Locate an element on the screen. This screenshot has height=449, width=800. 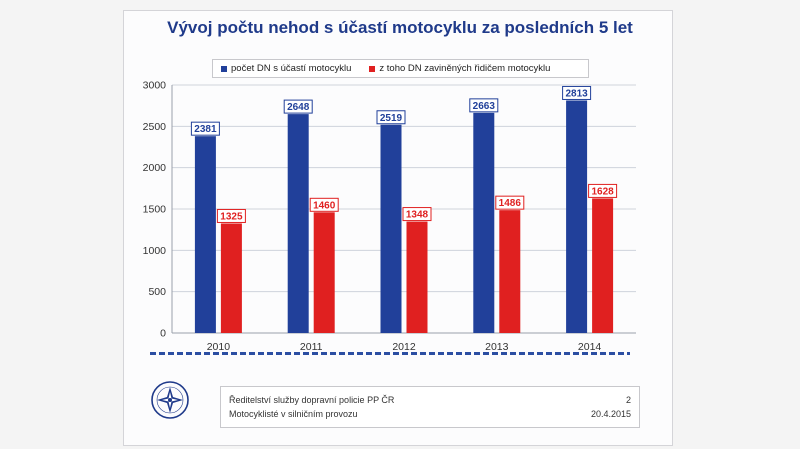
data-label: 2381 is located at coordinates (205, 129).